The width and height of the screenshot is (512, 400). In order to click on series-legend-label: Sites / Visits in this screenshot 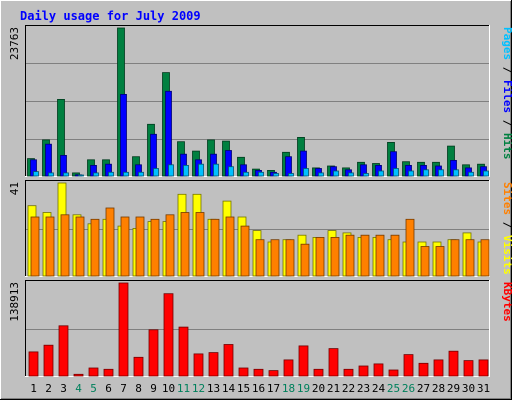, I will do `click(506, 228)`.